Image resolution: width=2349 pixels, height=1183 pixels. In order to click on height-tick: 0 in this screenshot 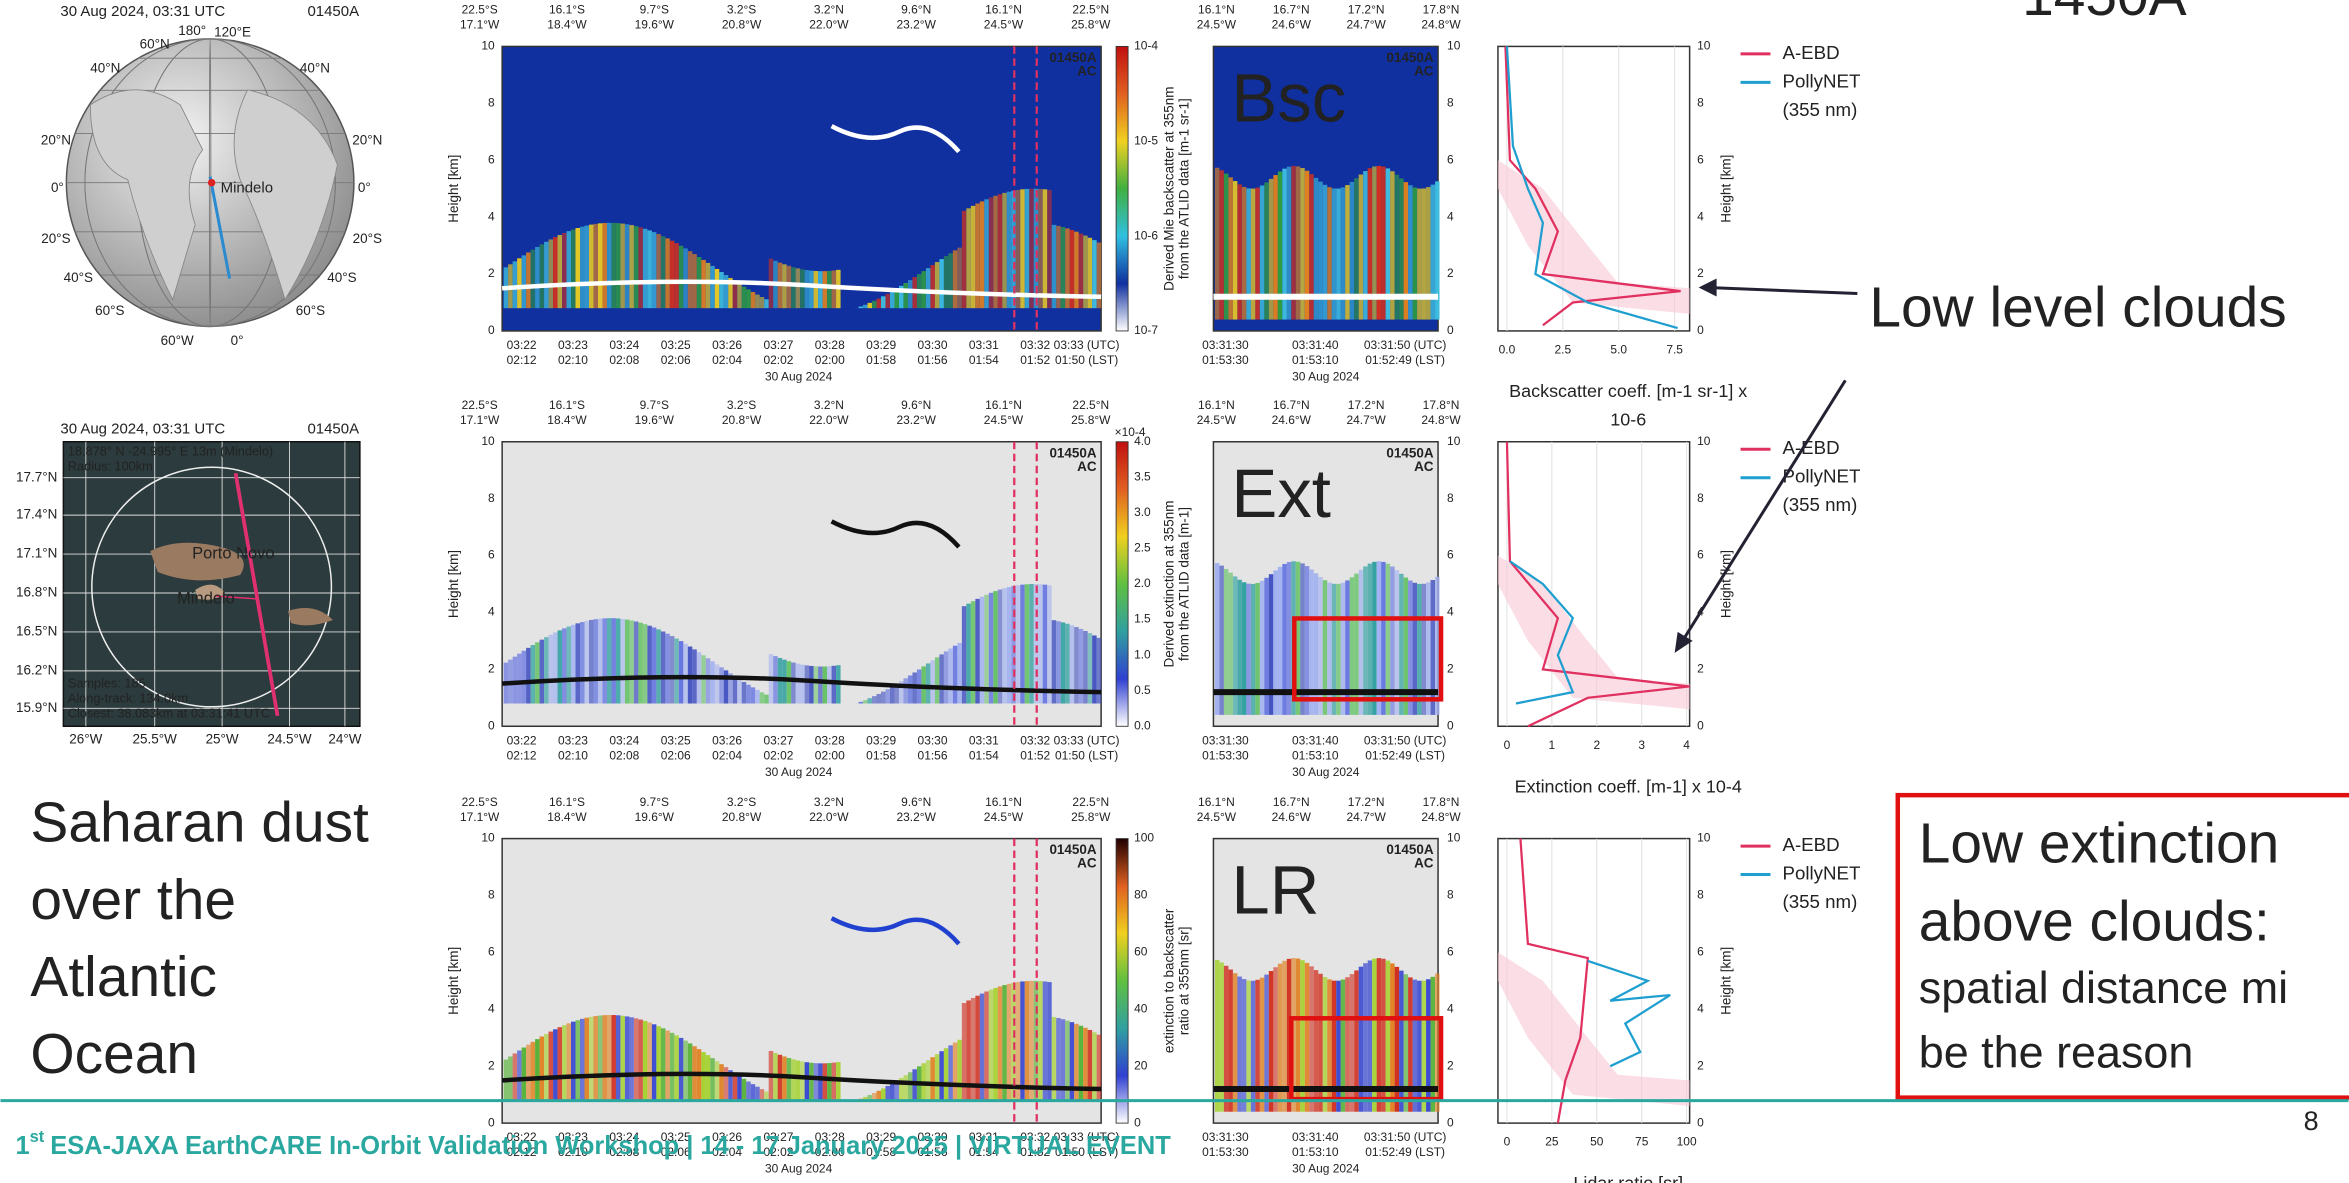, I will do `click(1700, 1122)`.